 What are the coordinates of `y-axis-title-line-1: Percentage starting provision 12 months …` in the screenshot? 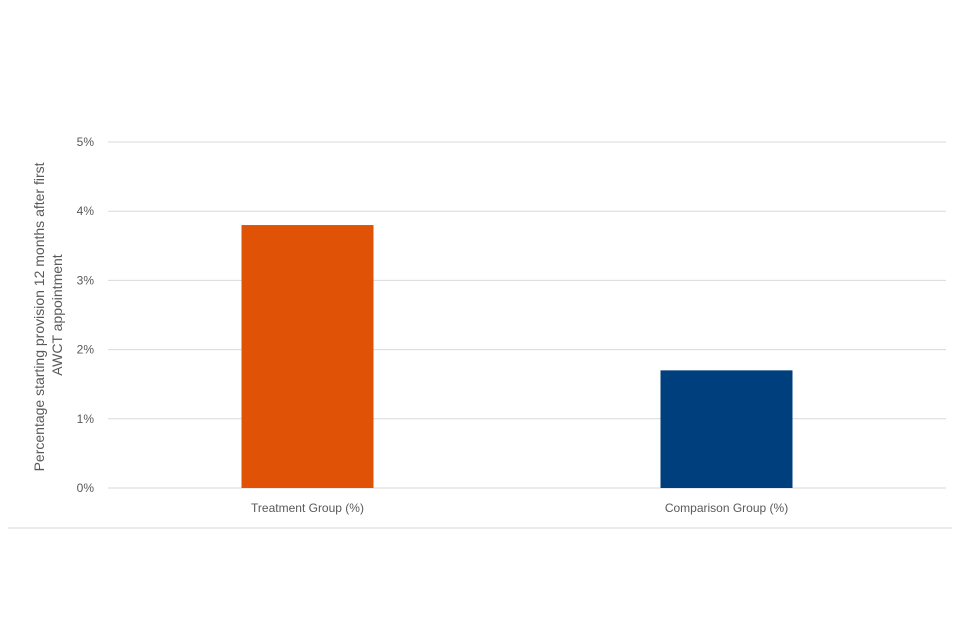 It's located at (39, 316).